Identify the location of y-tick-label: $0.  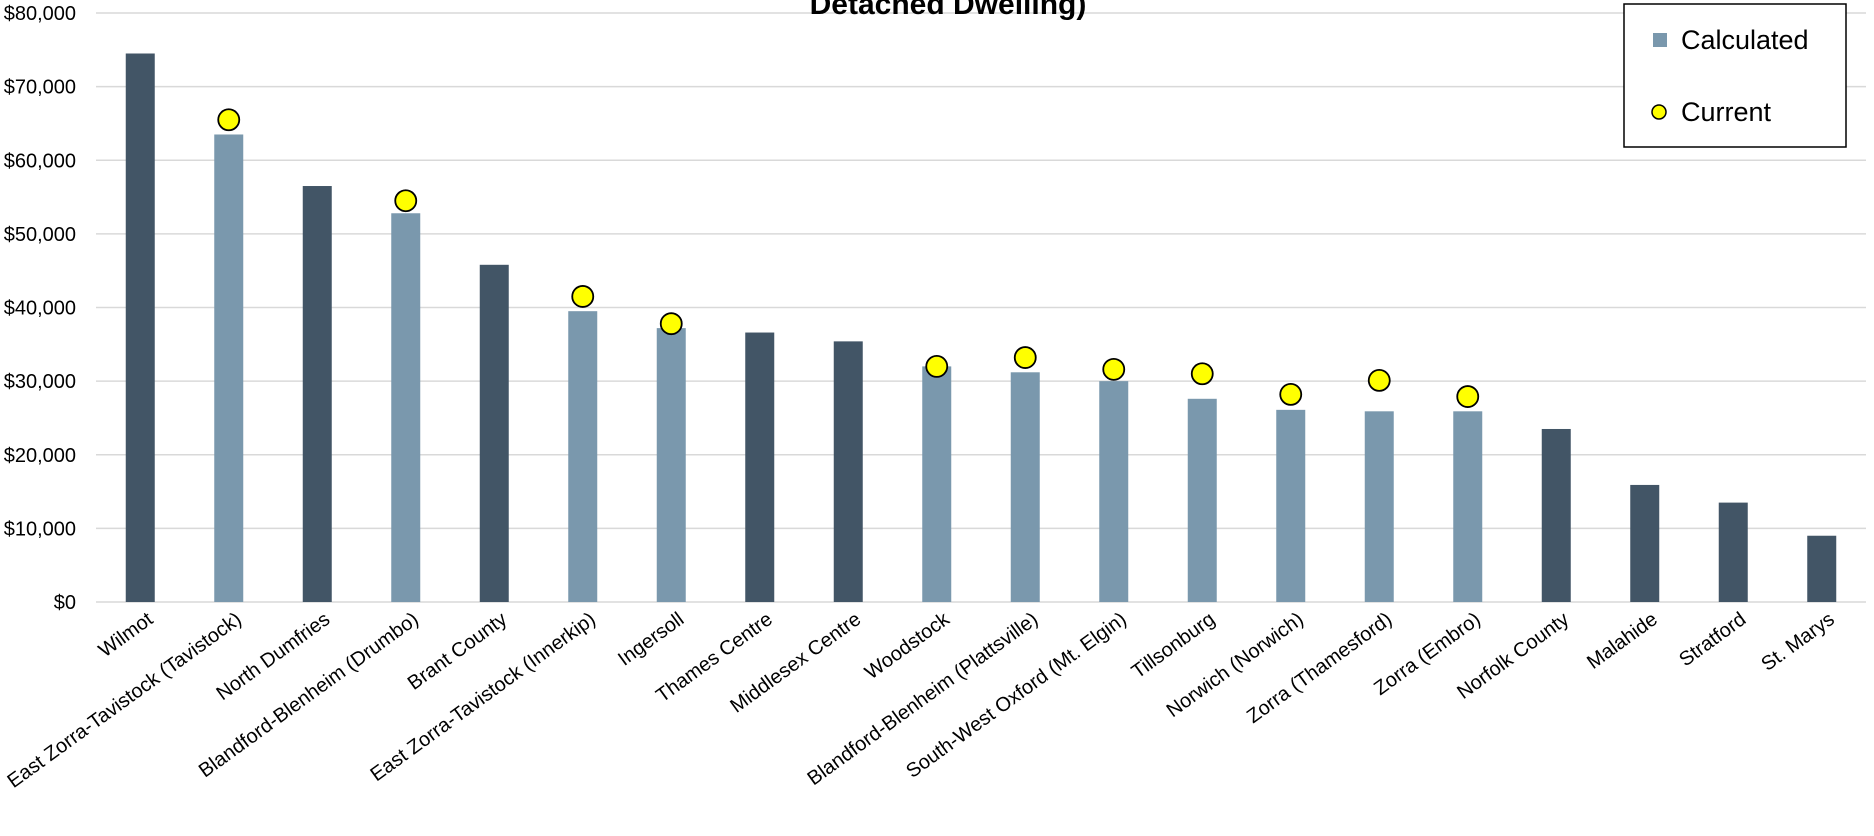
(65, 603).